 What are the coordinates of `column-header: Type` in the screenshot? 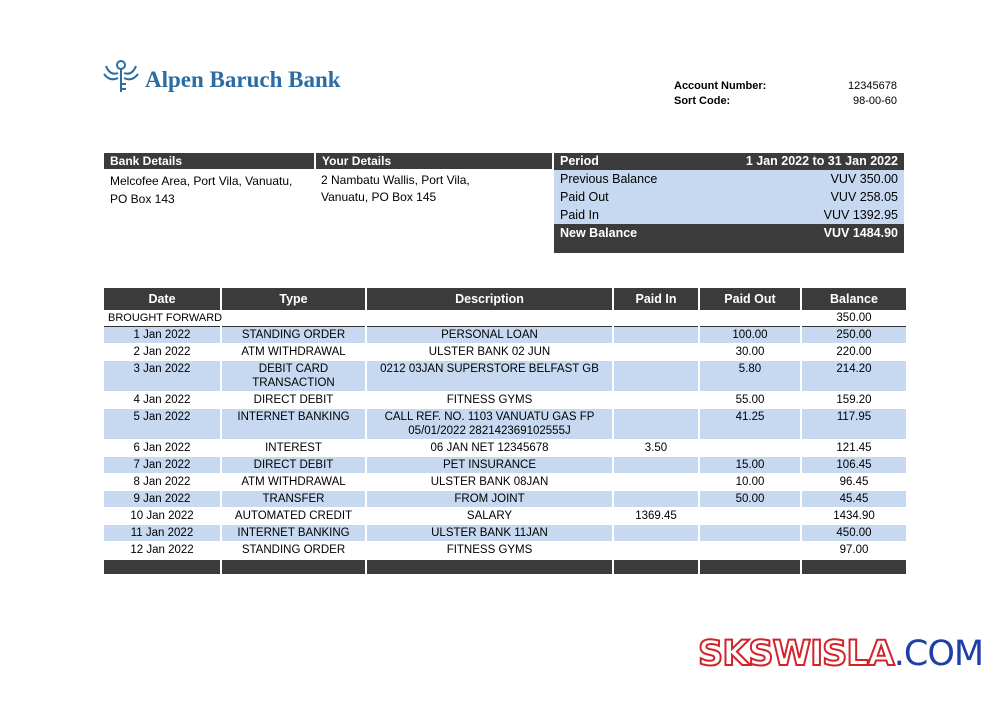 It's located at (293, 299).